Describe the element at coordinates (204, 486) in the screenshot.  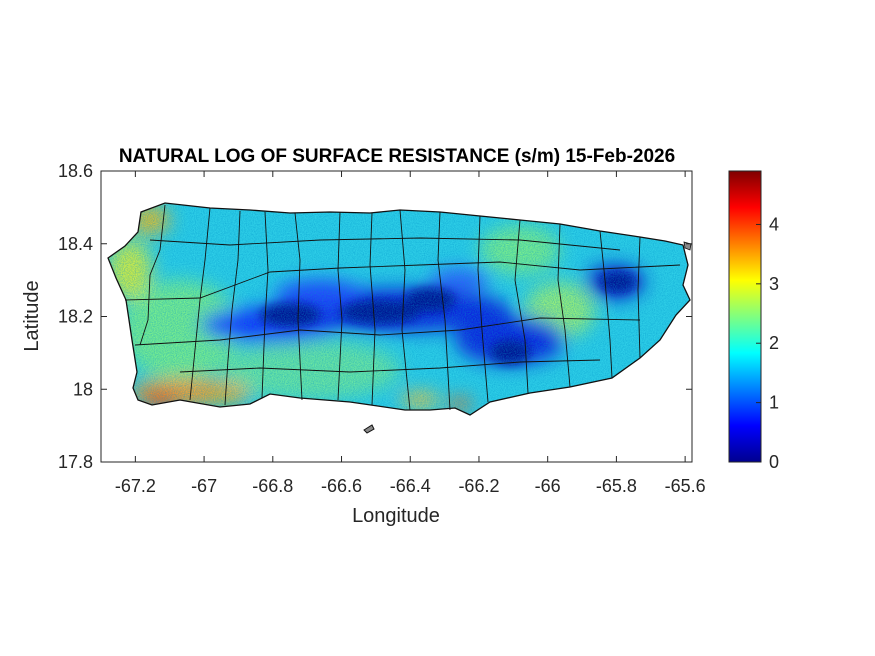
I see `x-tick-label: -67` at that location.